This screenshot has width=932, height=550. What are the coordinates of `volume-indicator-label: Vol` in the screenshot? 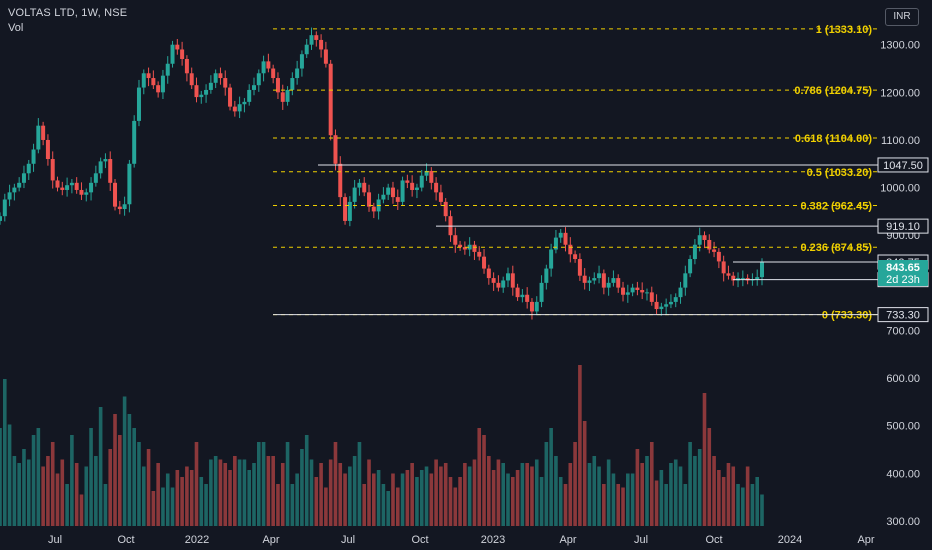 It's located at (16, 28).